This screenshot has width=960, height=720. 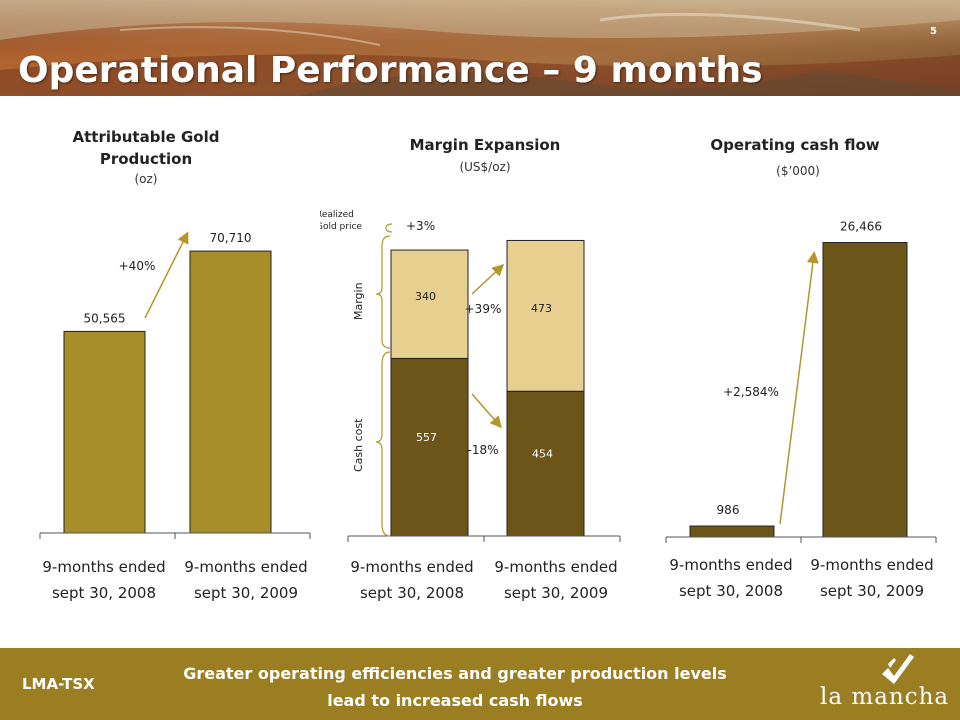 I want to click on cash-cost-brace, so click(x=383, y=444).